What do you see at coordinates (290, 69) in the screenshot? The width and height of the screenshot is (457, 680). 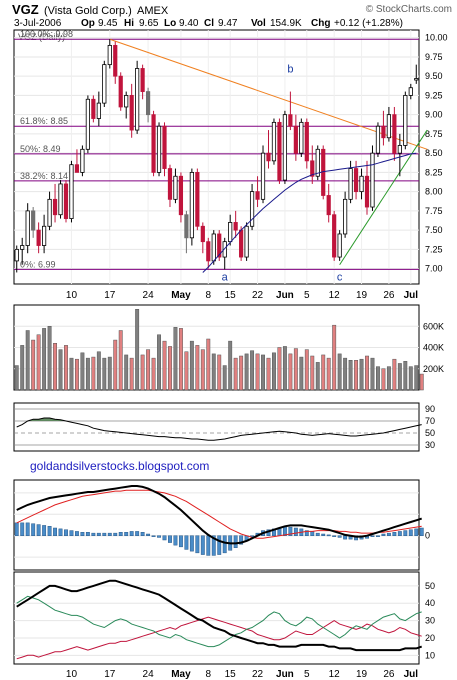 I see `wave-label-b: b` at bounding box center [290, 69].